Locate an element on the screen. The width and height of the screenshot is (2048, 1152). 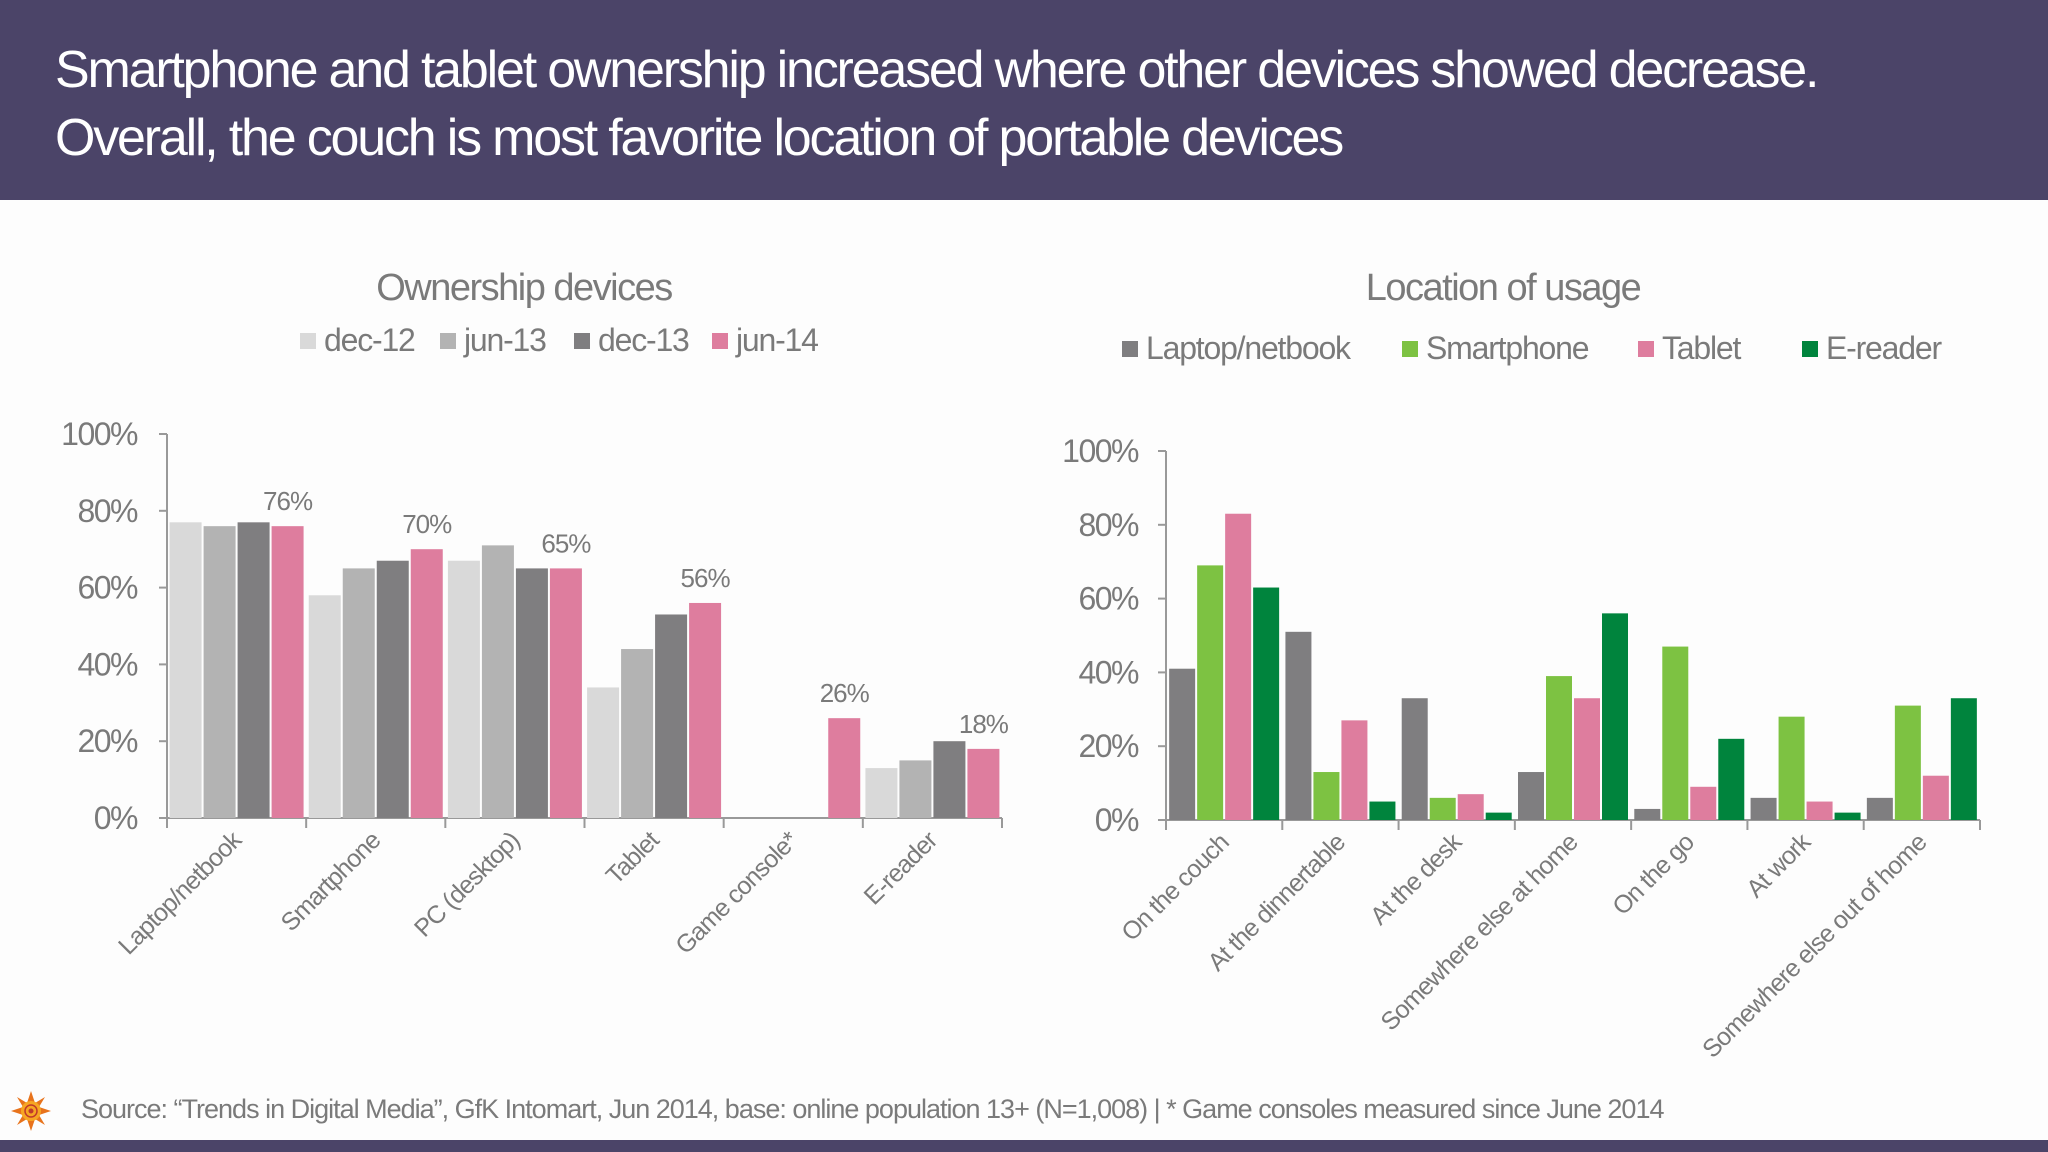
legend-label: E-reader is located at coordinates (1884, 348).